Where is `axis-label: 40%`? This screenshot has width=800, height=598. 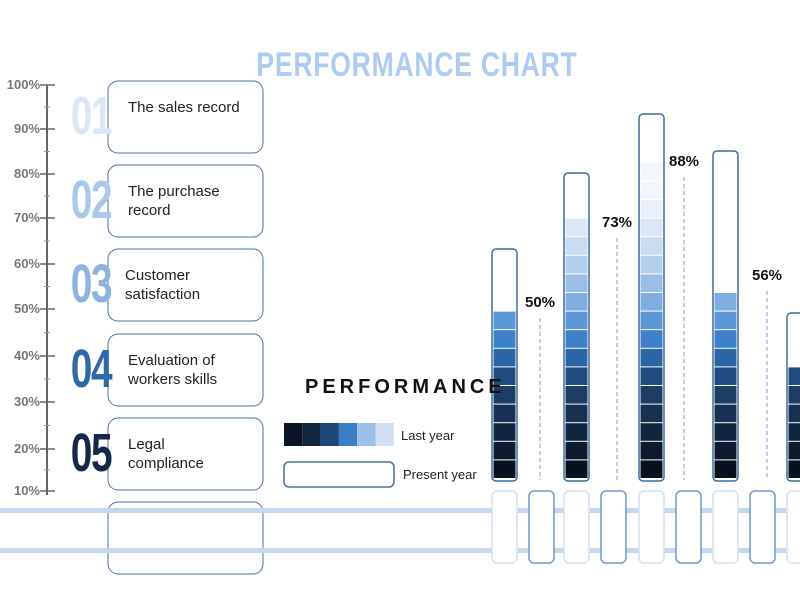 axis-label: 40% is located at coordinates (26, 355).